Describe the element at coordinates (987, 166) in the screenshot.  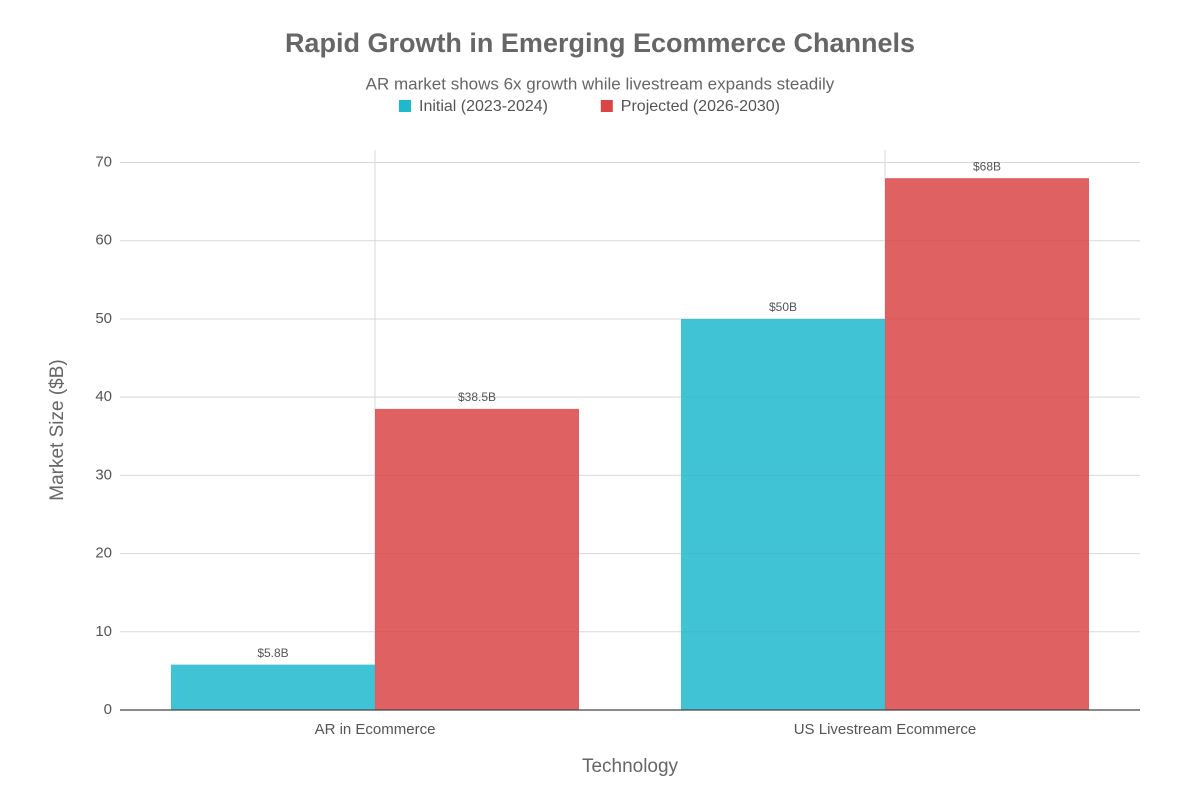
I see `data-label: $68B` at that location.